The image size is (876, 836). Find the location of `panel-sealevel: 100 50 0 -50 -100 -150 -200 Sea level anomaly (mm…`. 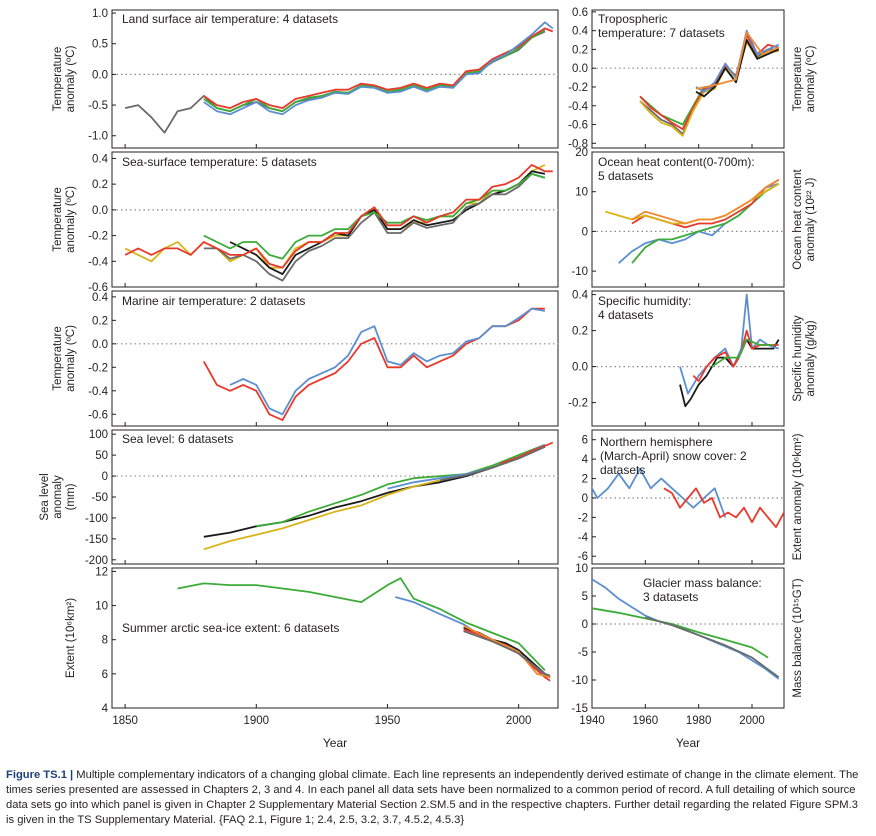

panel-sealevel: 100 50 0 -50 -100 -150 -200 Sea level anomaly (mm… is located at coordinates (299, 498).